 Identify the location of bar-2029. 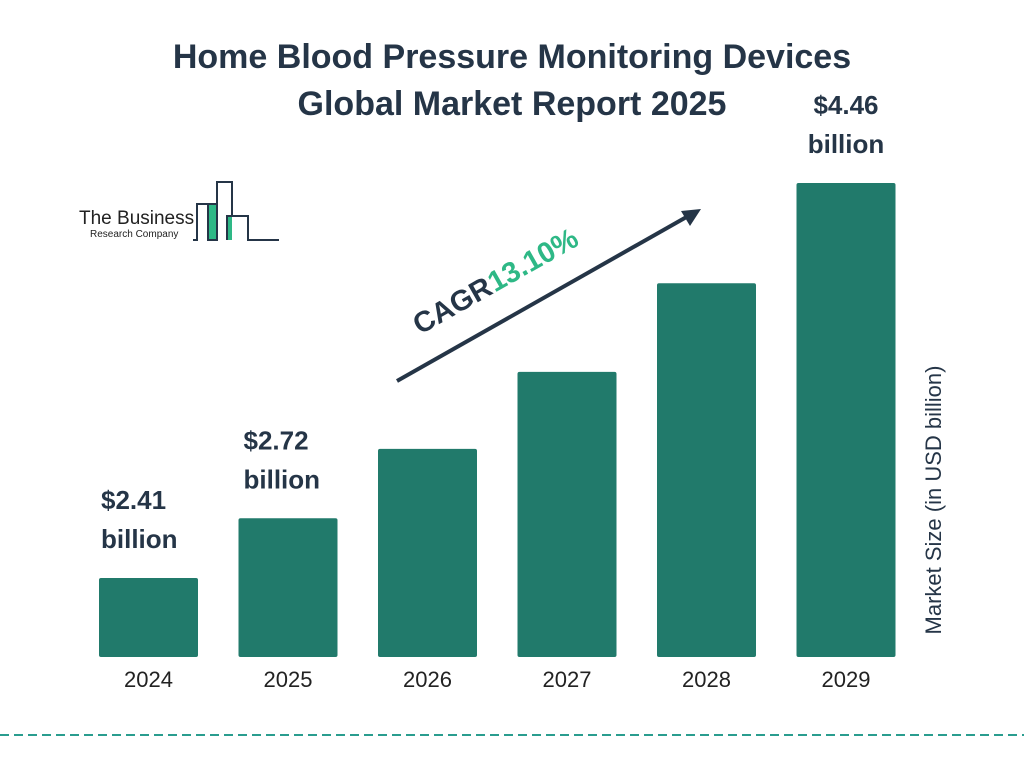
(846, 420).